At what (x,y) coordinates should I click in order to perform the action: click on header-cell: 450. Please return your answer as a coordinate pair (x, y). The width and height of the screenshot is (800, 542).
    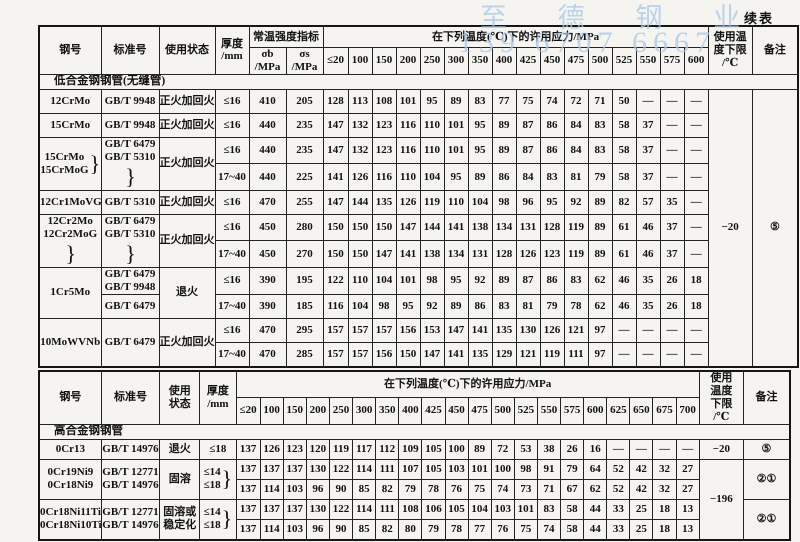
    Looking at the image, I should click on (456, 411).